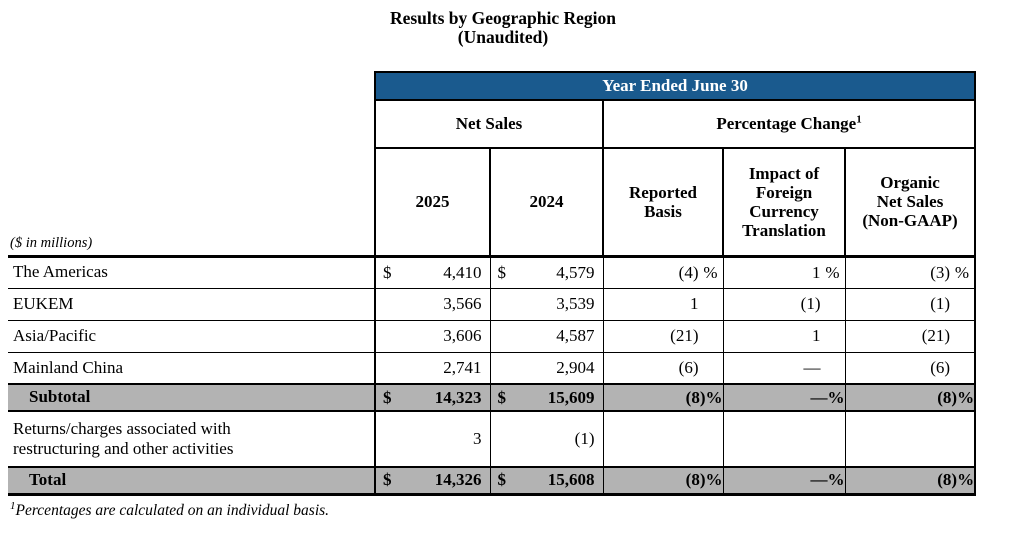 This screenshot has height=534, width=1018. I want to click on col-header-reported-basis: Reported Basis, so click(663, 202).